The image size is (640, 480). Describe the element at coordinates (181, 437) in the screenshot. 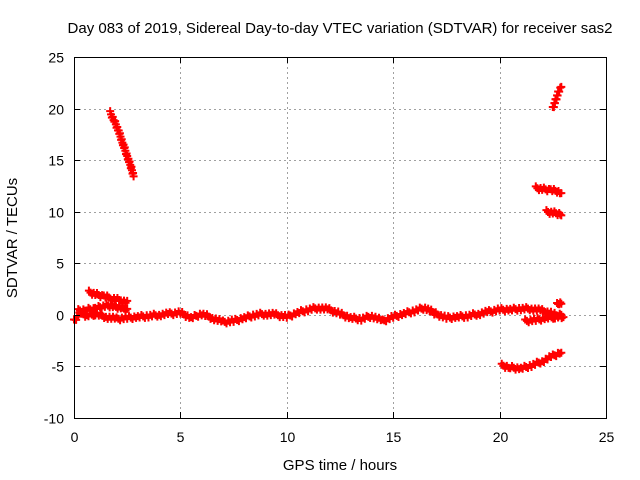

I see `x-tick-label: 5` at that location.